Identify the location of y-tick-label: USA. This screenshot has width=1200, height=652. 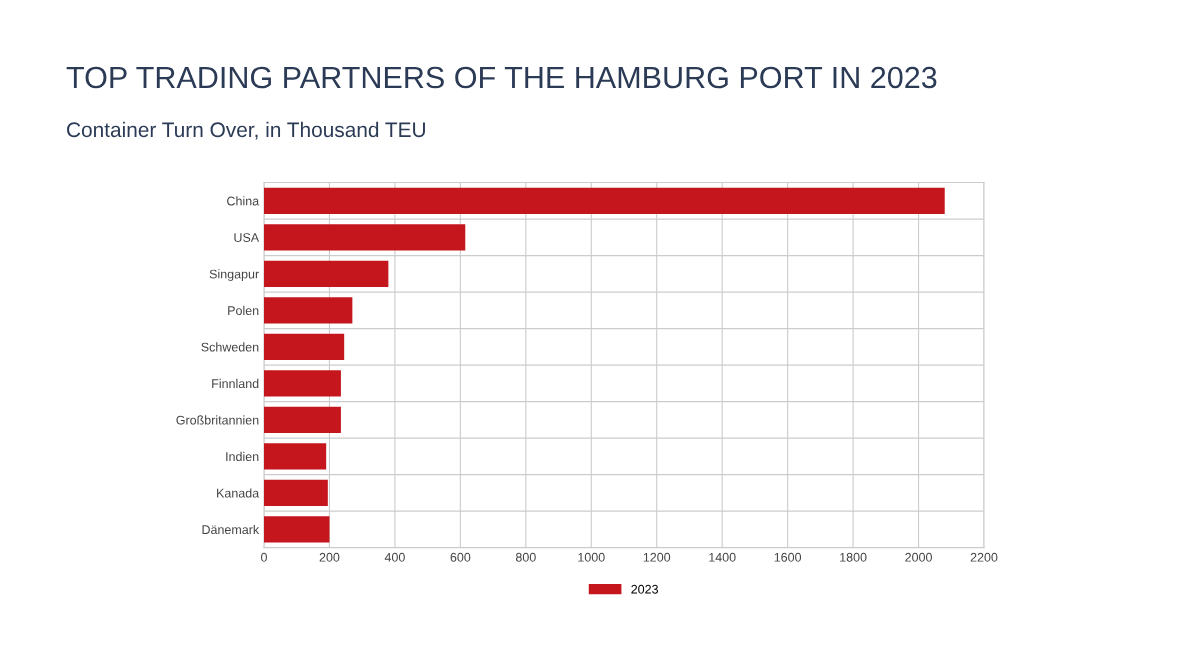
(247, 237).